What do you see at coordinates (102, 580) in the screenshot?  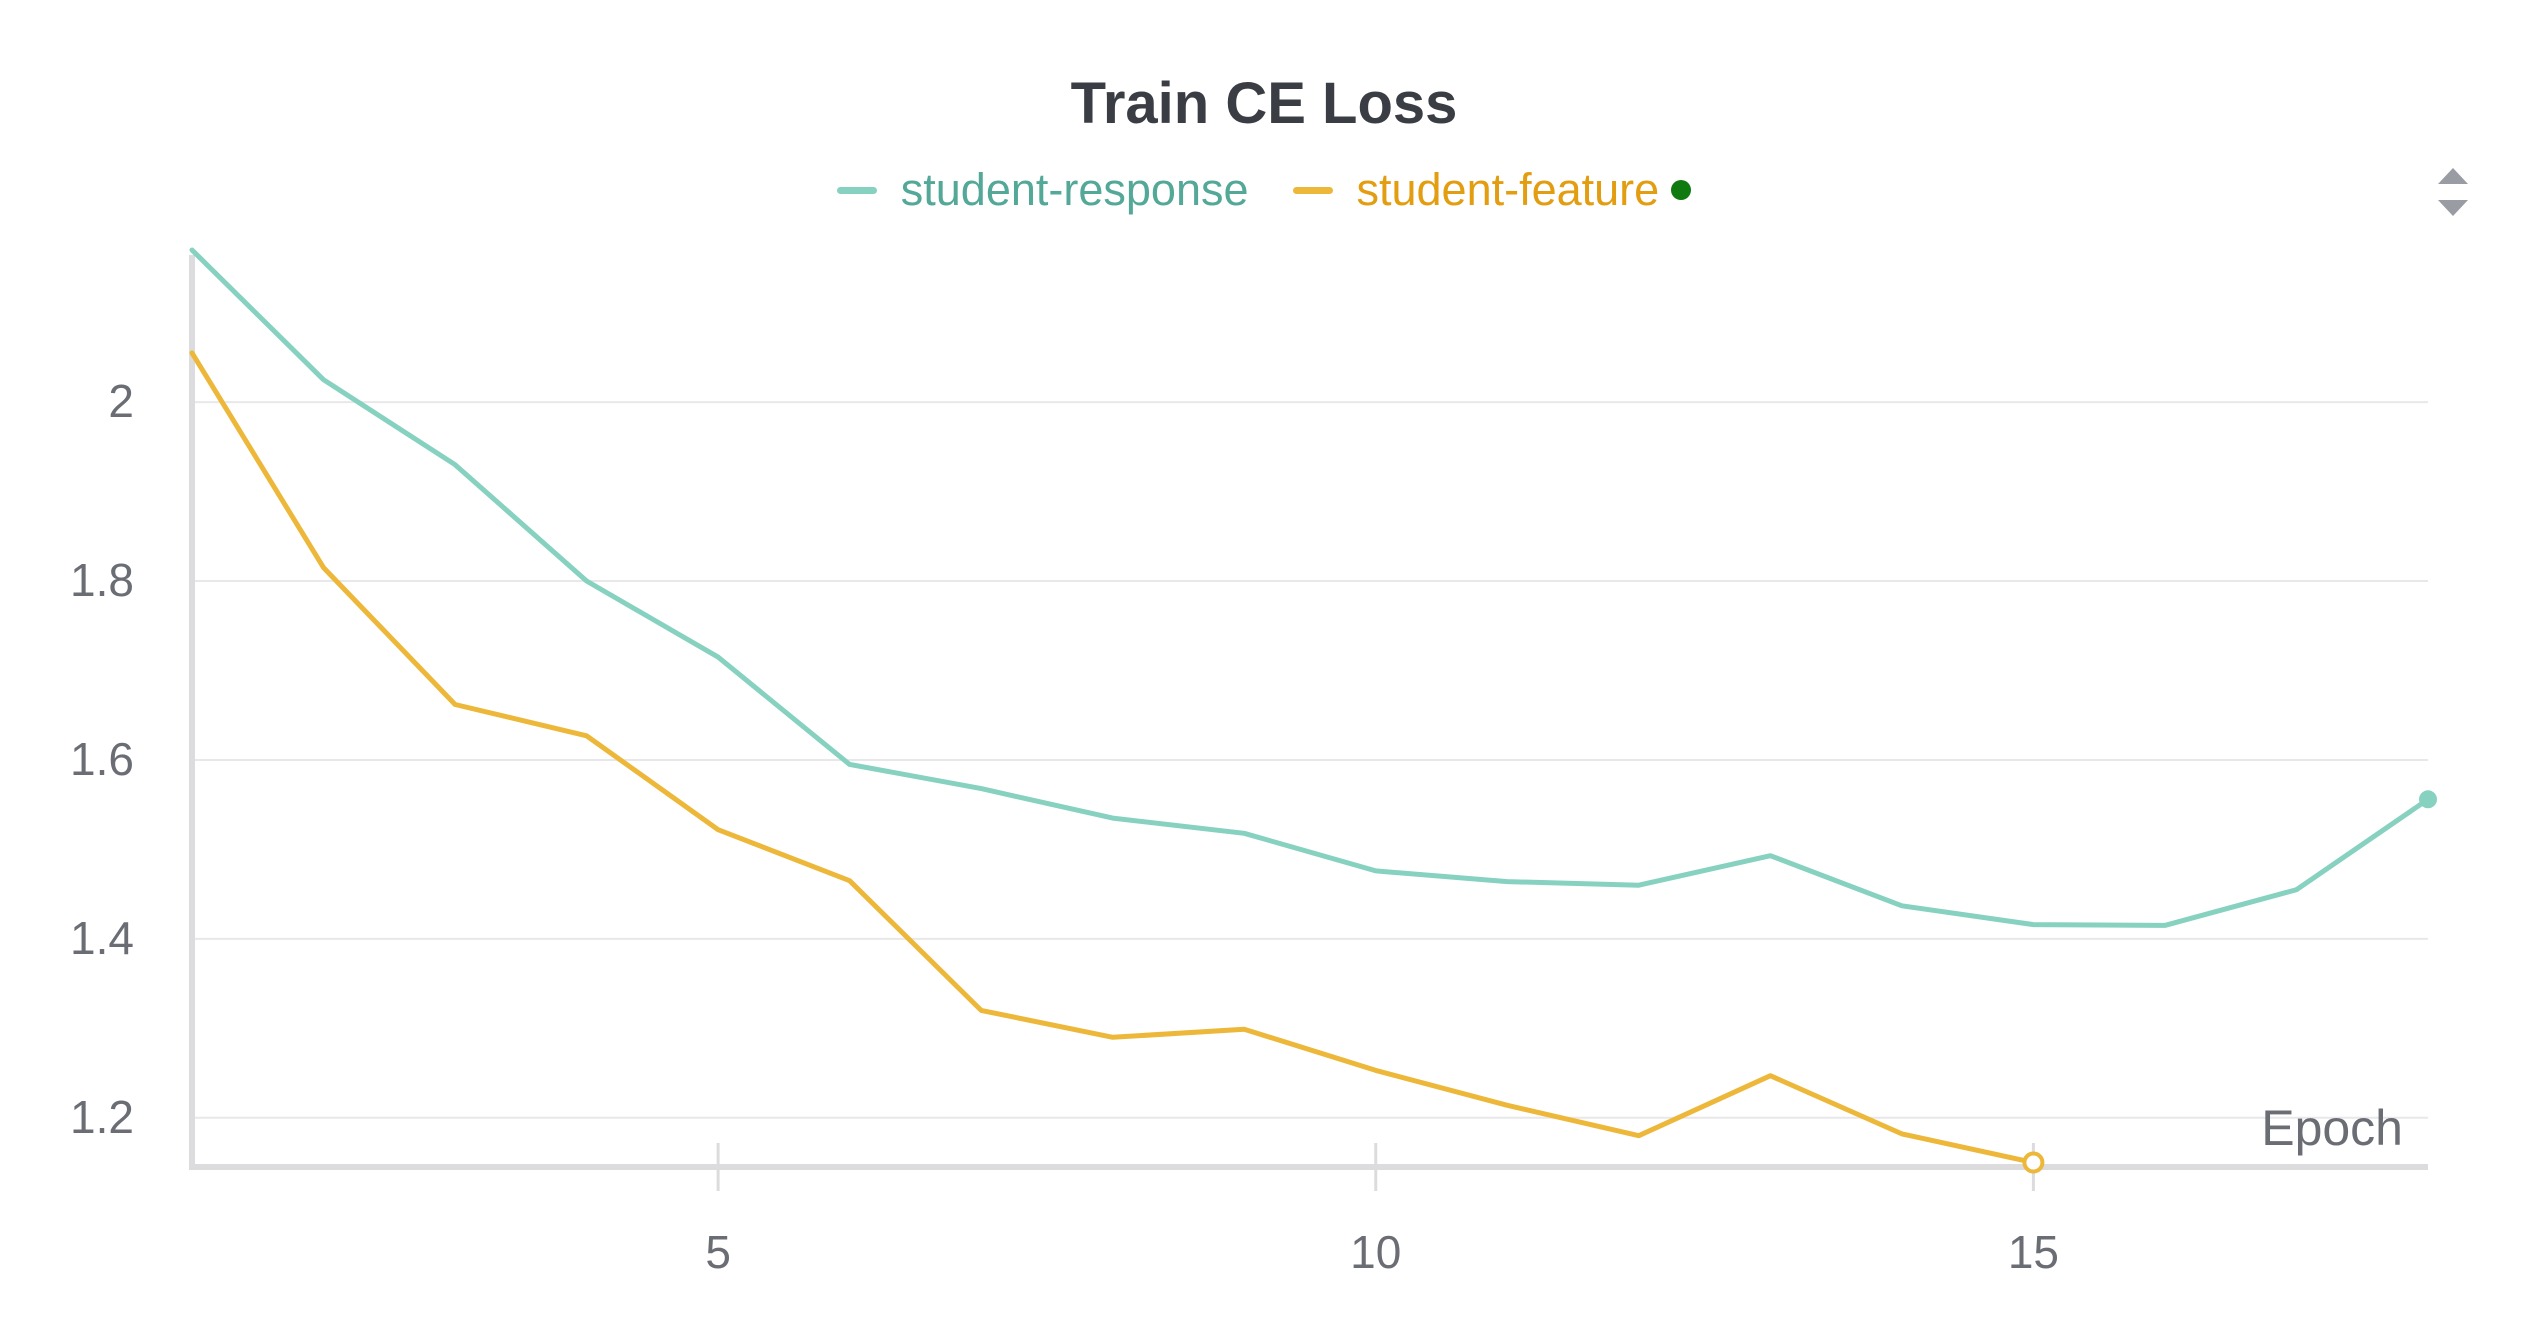 I see `y-tick-label: 1.8` at bounding box center [102, 580].